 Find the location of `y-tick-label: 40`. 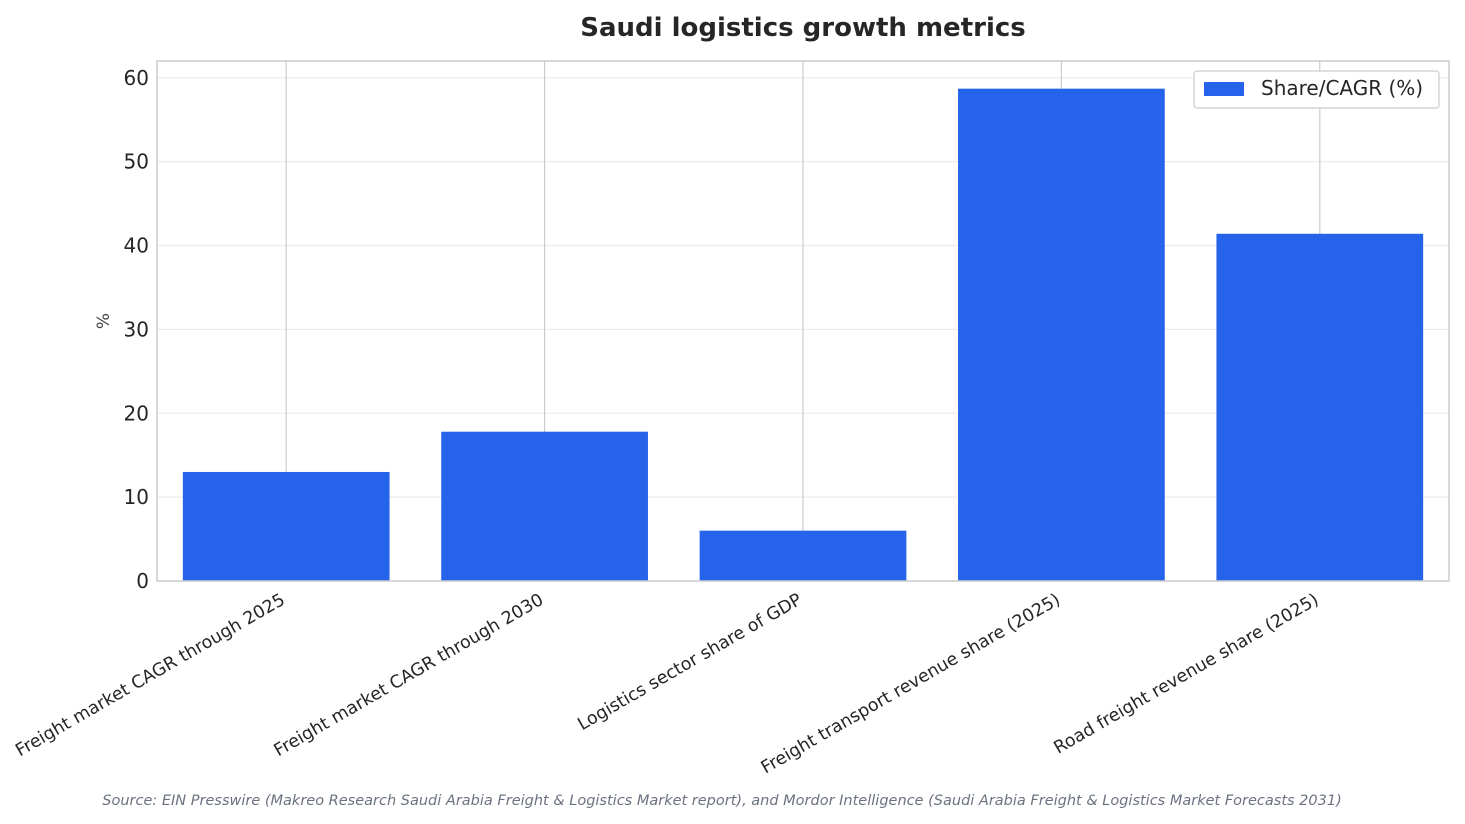

y-tick-label: 40 is located at coordinates (136, 246).